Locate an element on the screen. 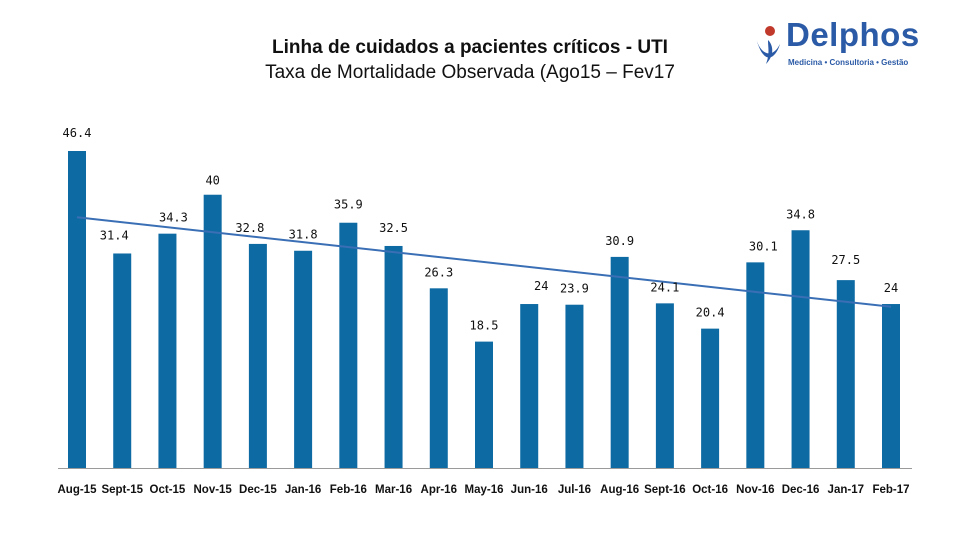  x-tick-label: Feb-17 is located at coordinates (890, 490).